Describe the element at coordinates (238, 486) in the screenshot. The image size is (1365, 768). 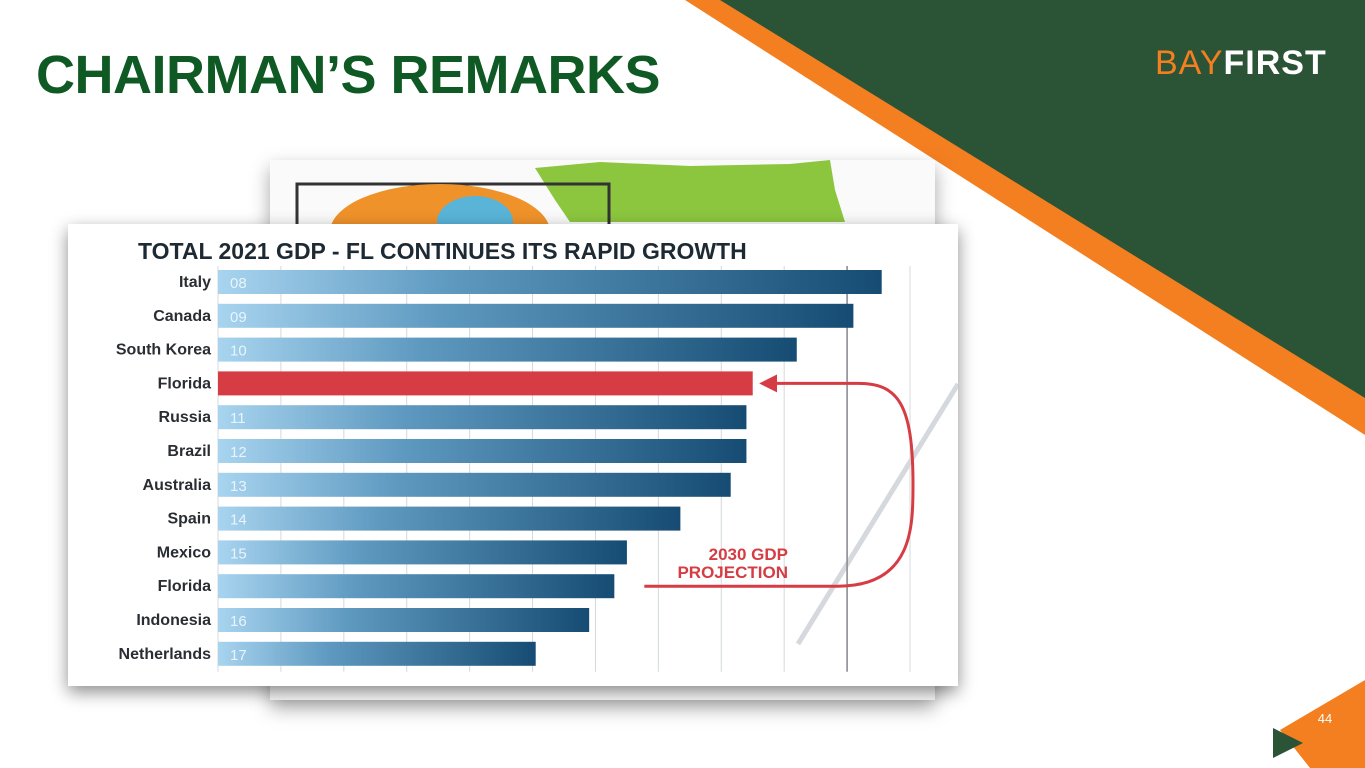
I see `rank-label: 13` at that location.